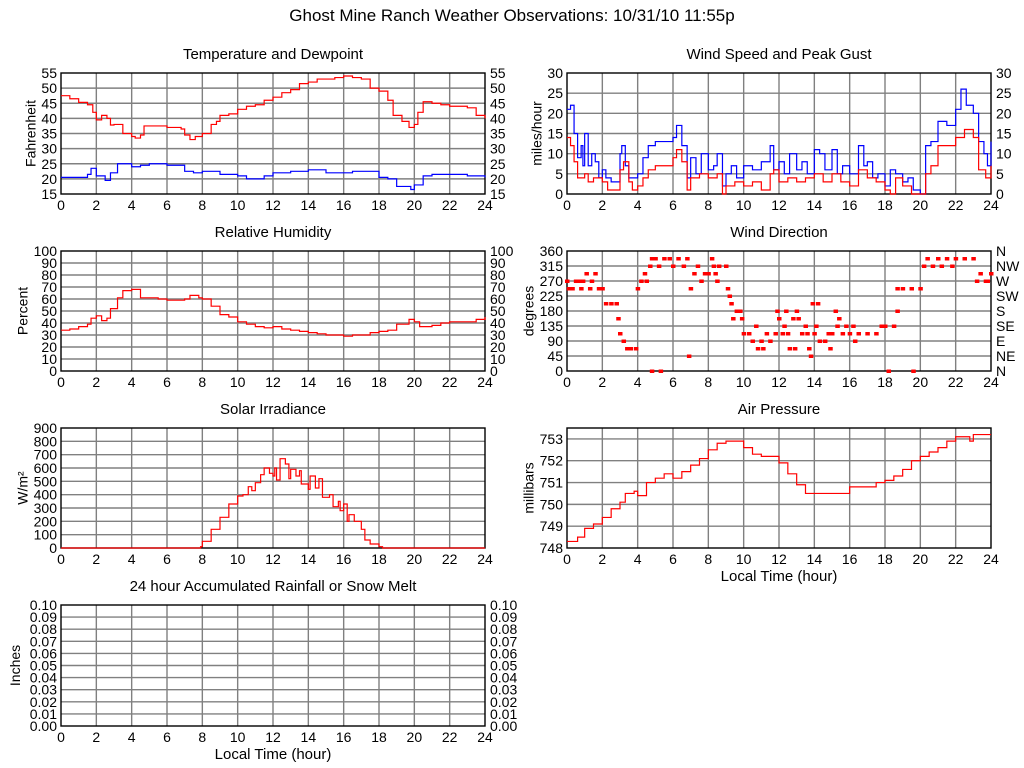 The image size is (1024, 768). Describe the element at coordinates (30, 133) in the screenshot. I see `y-axis-label: Fahrenheit` at that location.